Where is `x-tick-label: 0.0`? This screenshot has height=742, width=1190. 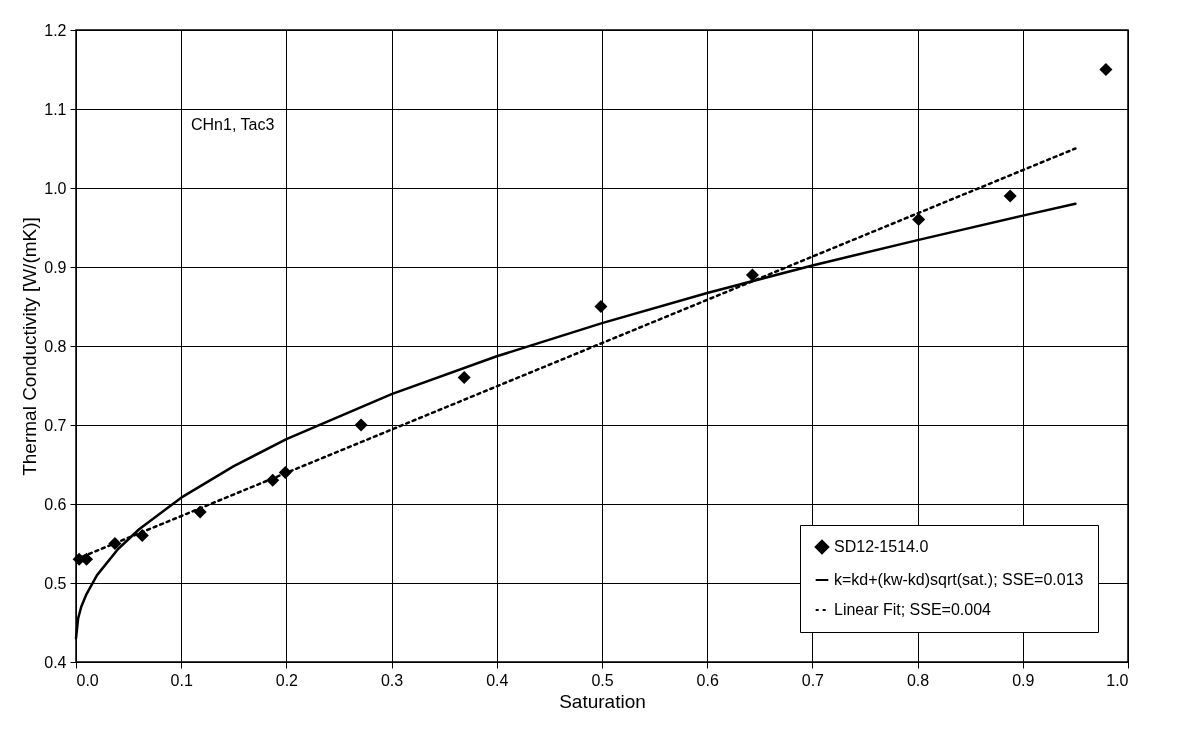 x-tick-label: 0.0 is located at coordinates (87, 680).